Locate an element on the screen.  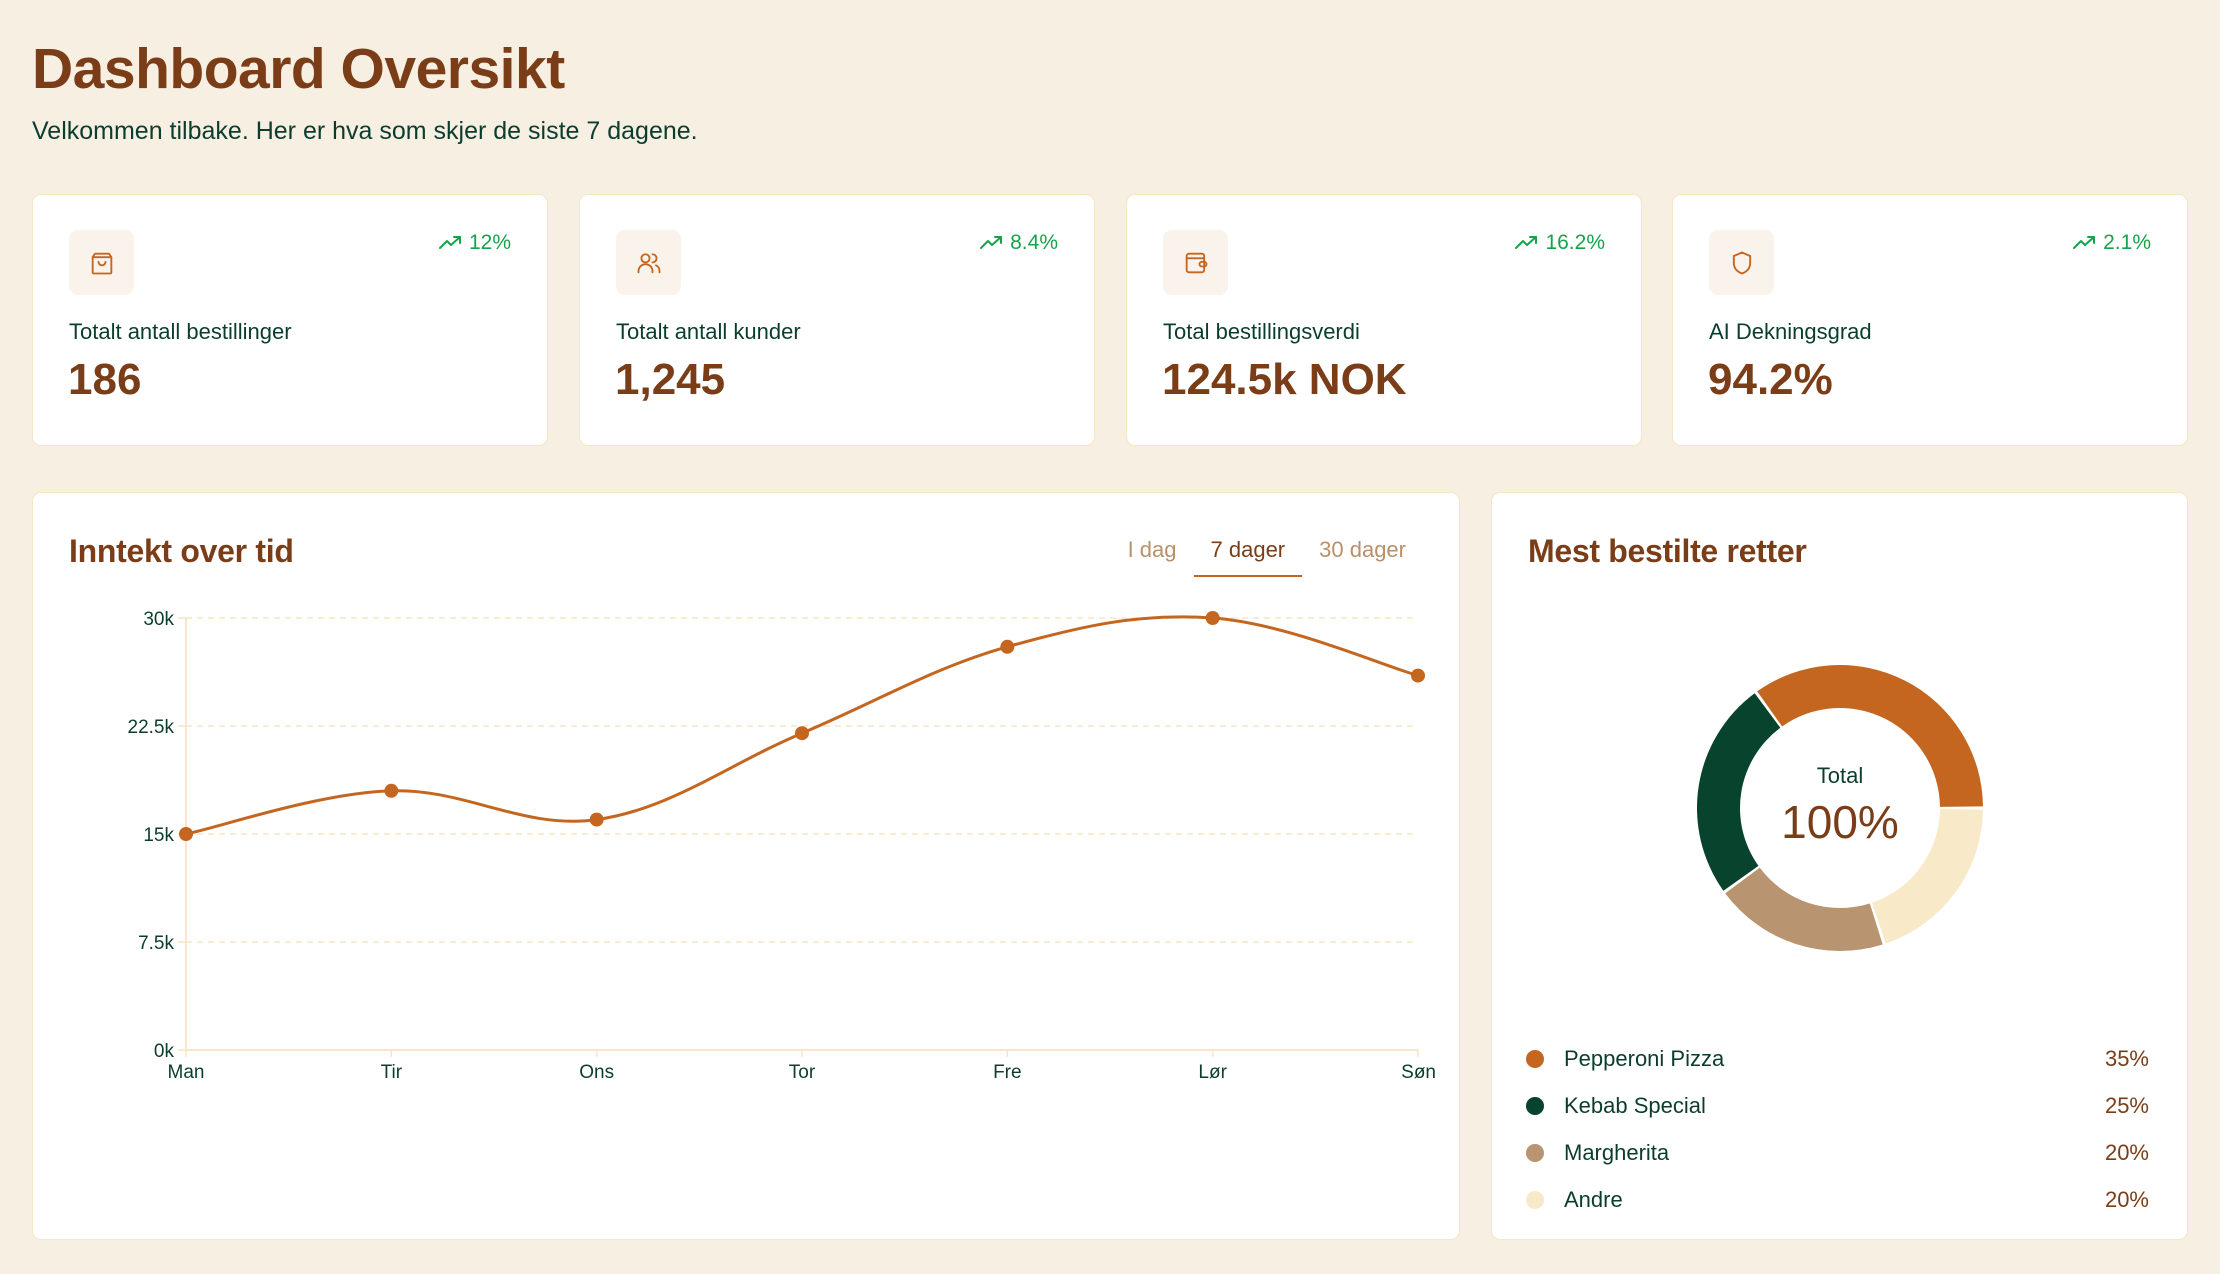
x-tick-label: Lør is located at coordinates (1212, 1072).